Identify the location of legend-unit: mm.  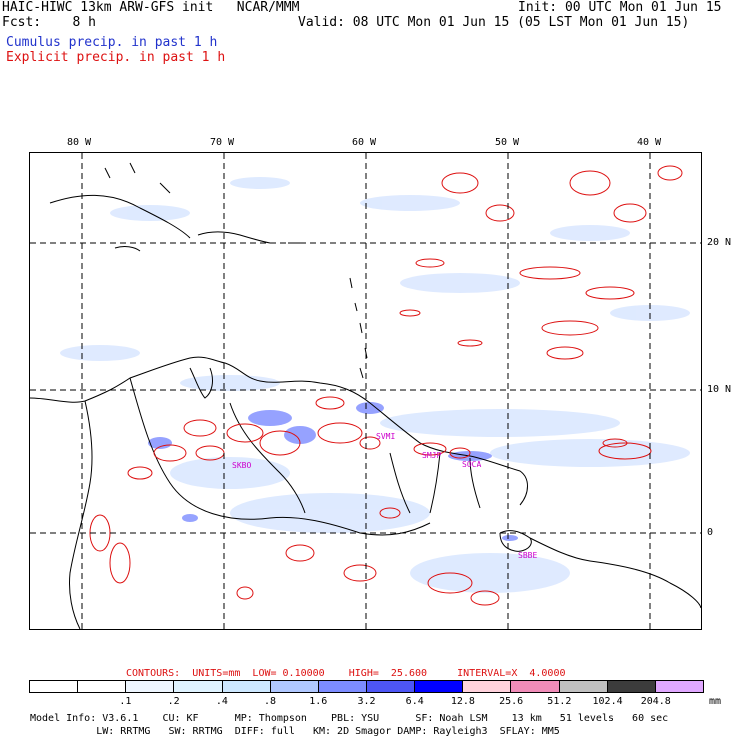
(715, 701).